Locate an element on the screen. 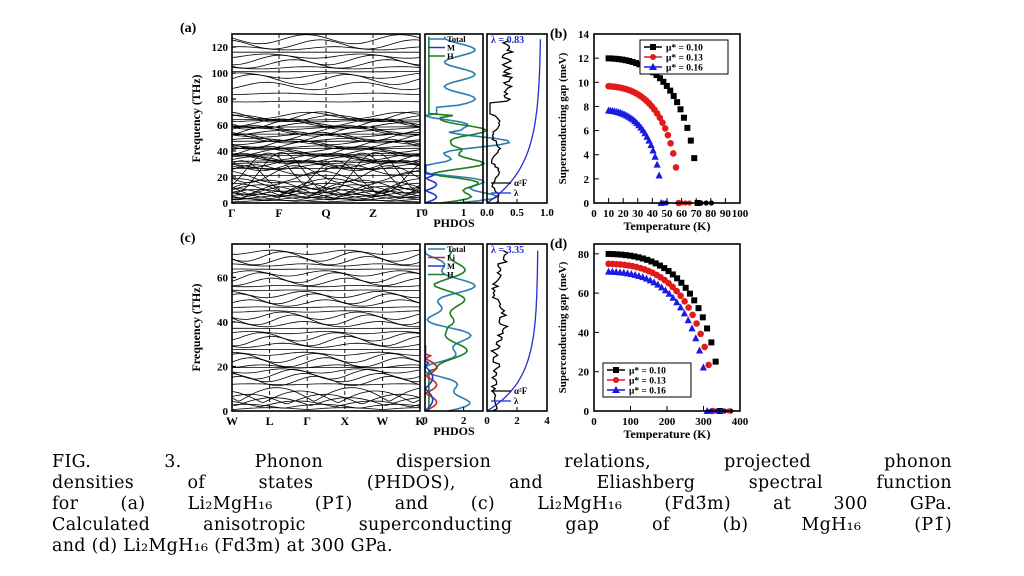 This screenshot has height=576, width=1024. x-tick-label: 100 is located at coordinates (630, 422).